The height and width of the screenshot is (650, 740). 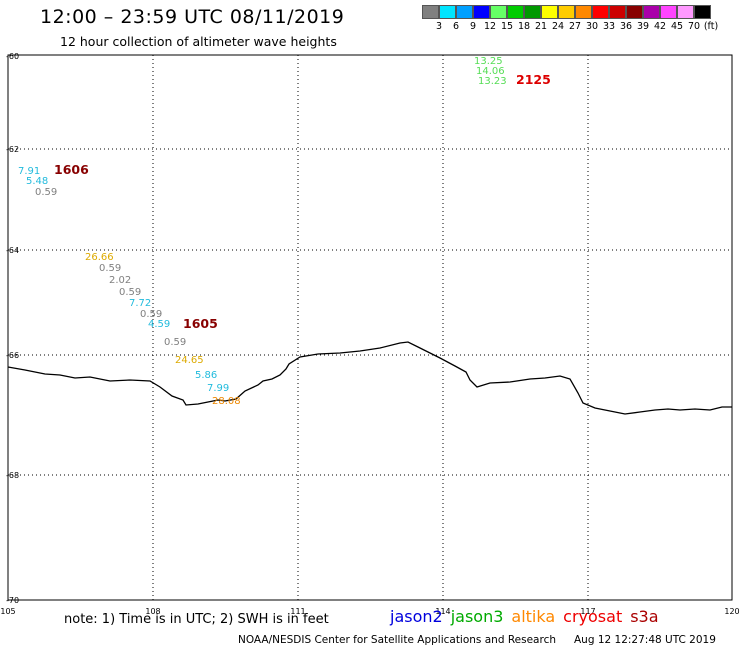 I want to click on wave-height-value: 13.23, so click(x=492, y=81).